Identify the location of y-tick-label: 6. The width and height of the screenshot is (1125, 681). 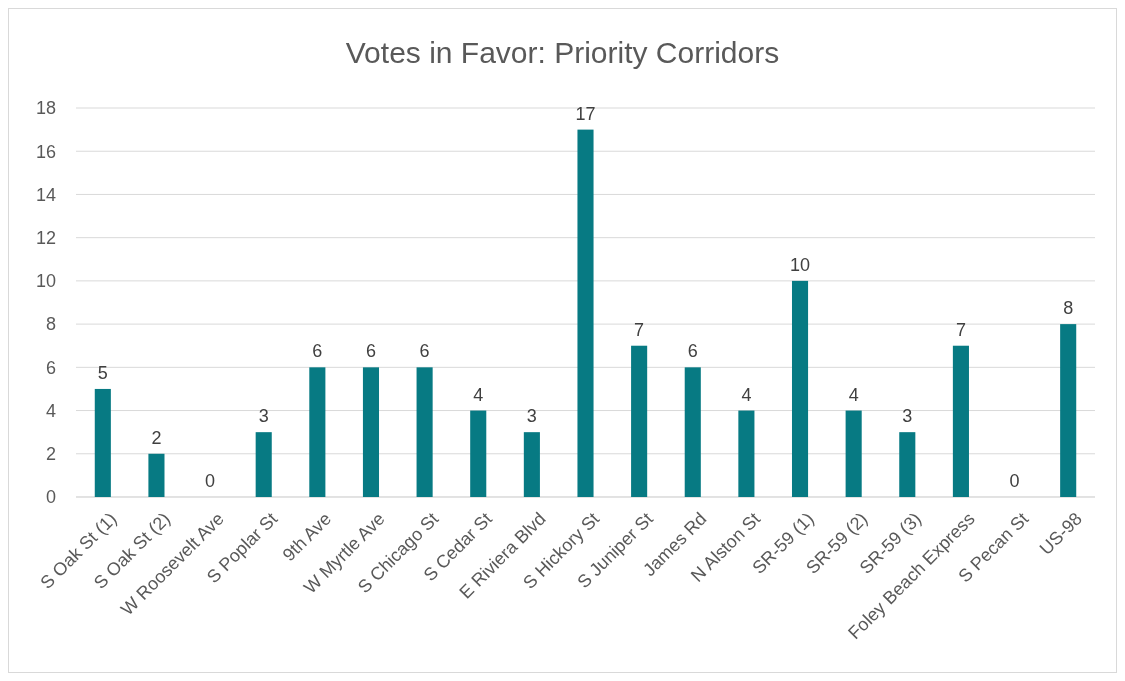
(50, 367).